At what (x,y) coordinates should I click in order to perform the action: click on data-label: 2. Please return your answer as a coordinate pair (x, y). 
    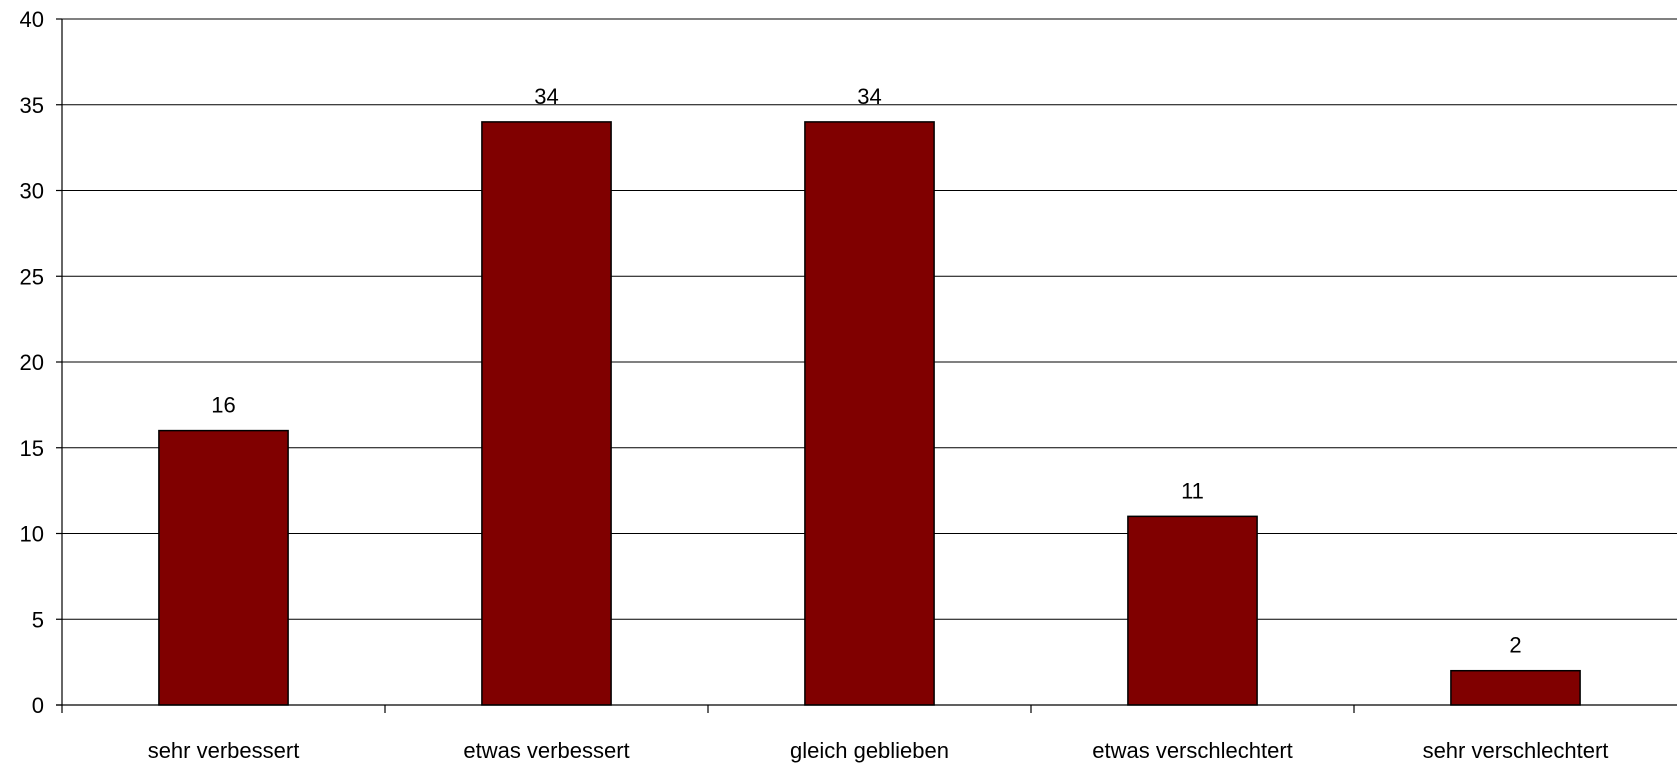
    Looking at the image, I should click on (1515, 645).